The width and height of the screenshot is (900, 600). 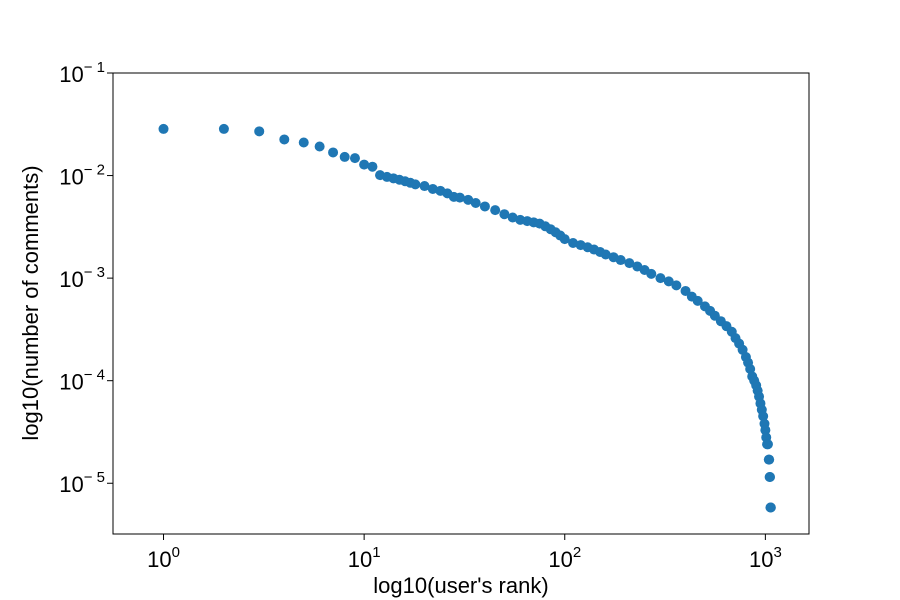 What do you see at coordinates (376, 552) in the screenshot?
I see `x-tick-exponent: 1` at bounding box center [376, 552].